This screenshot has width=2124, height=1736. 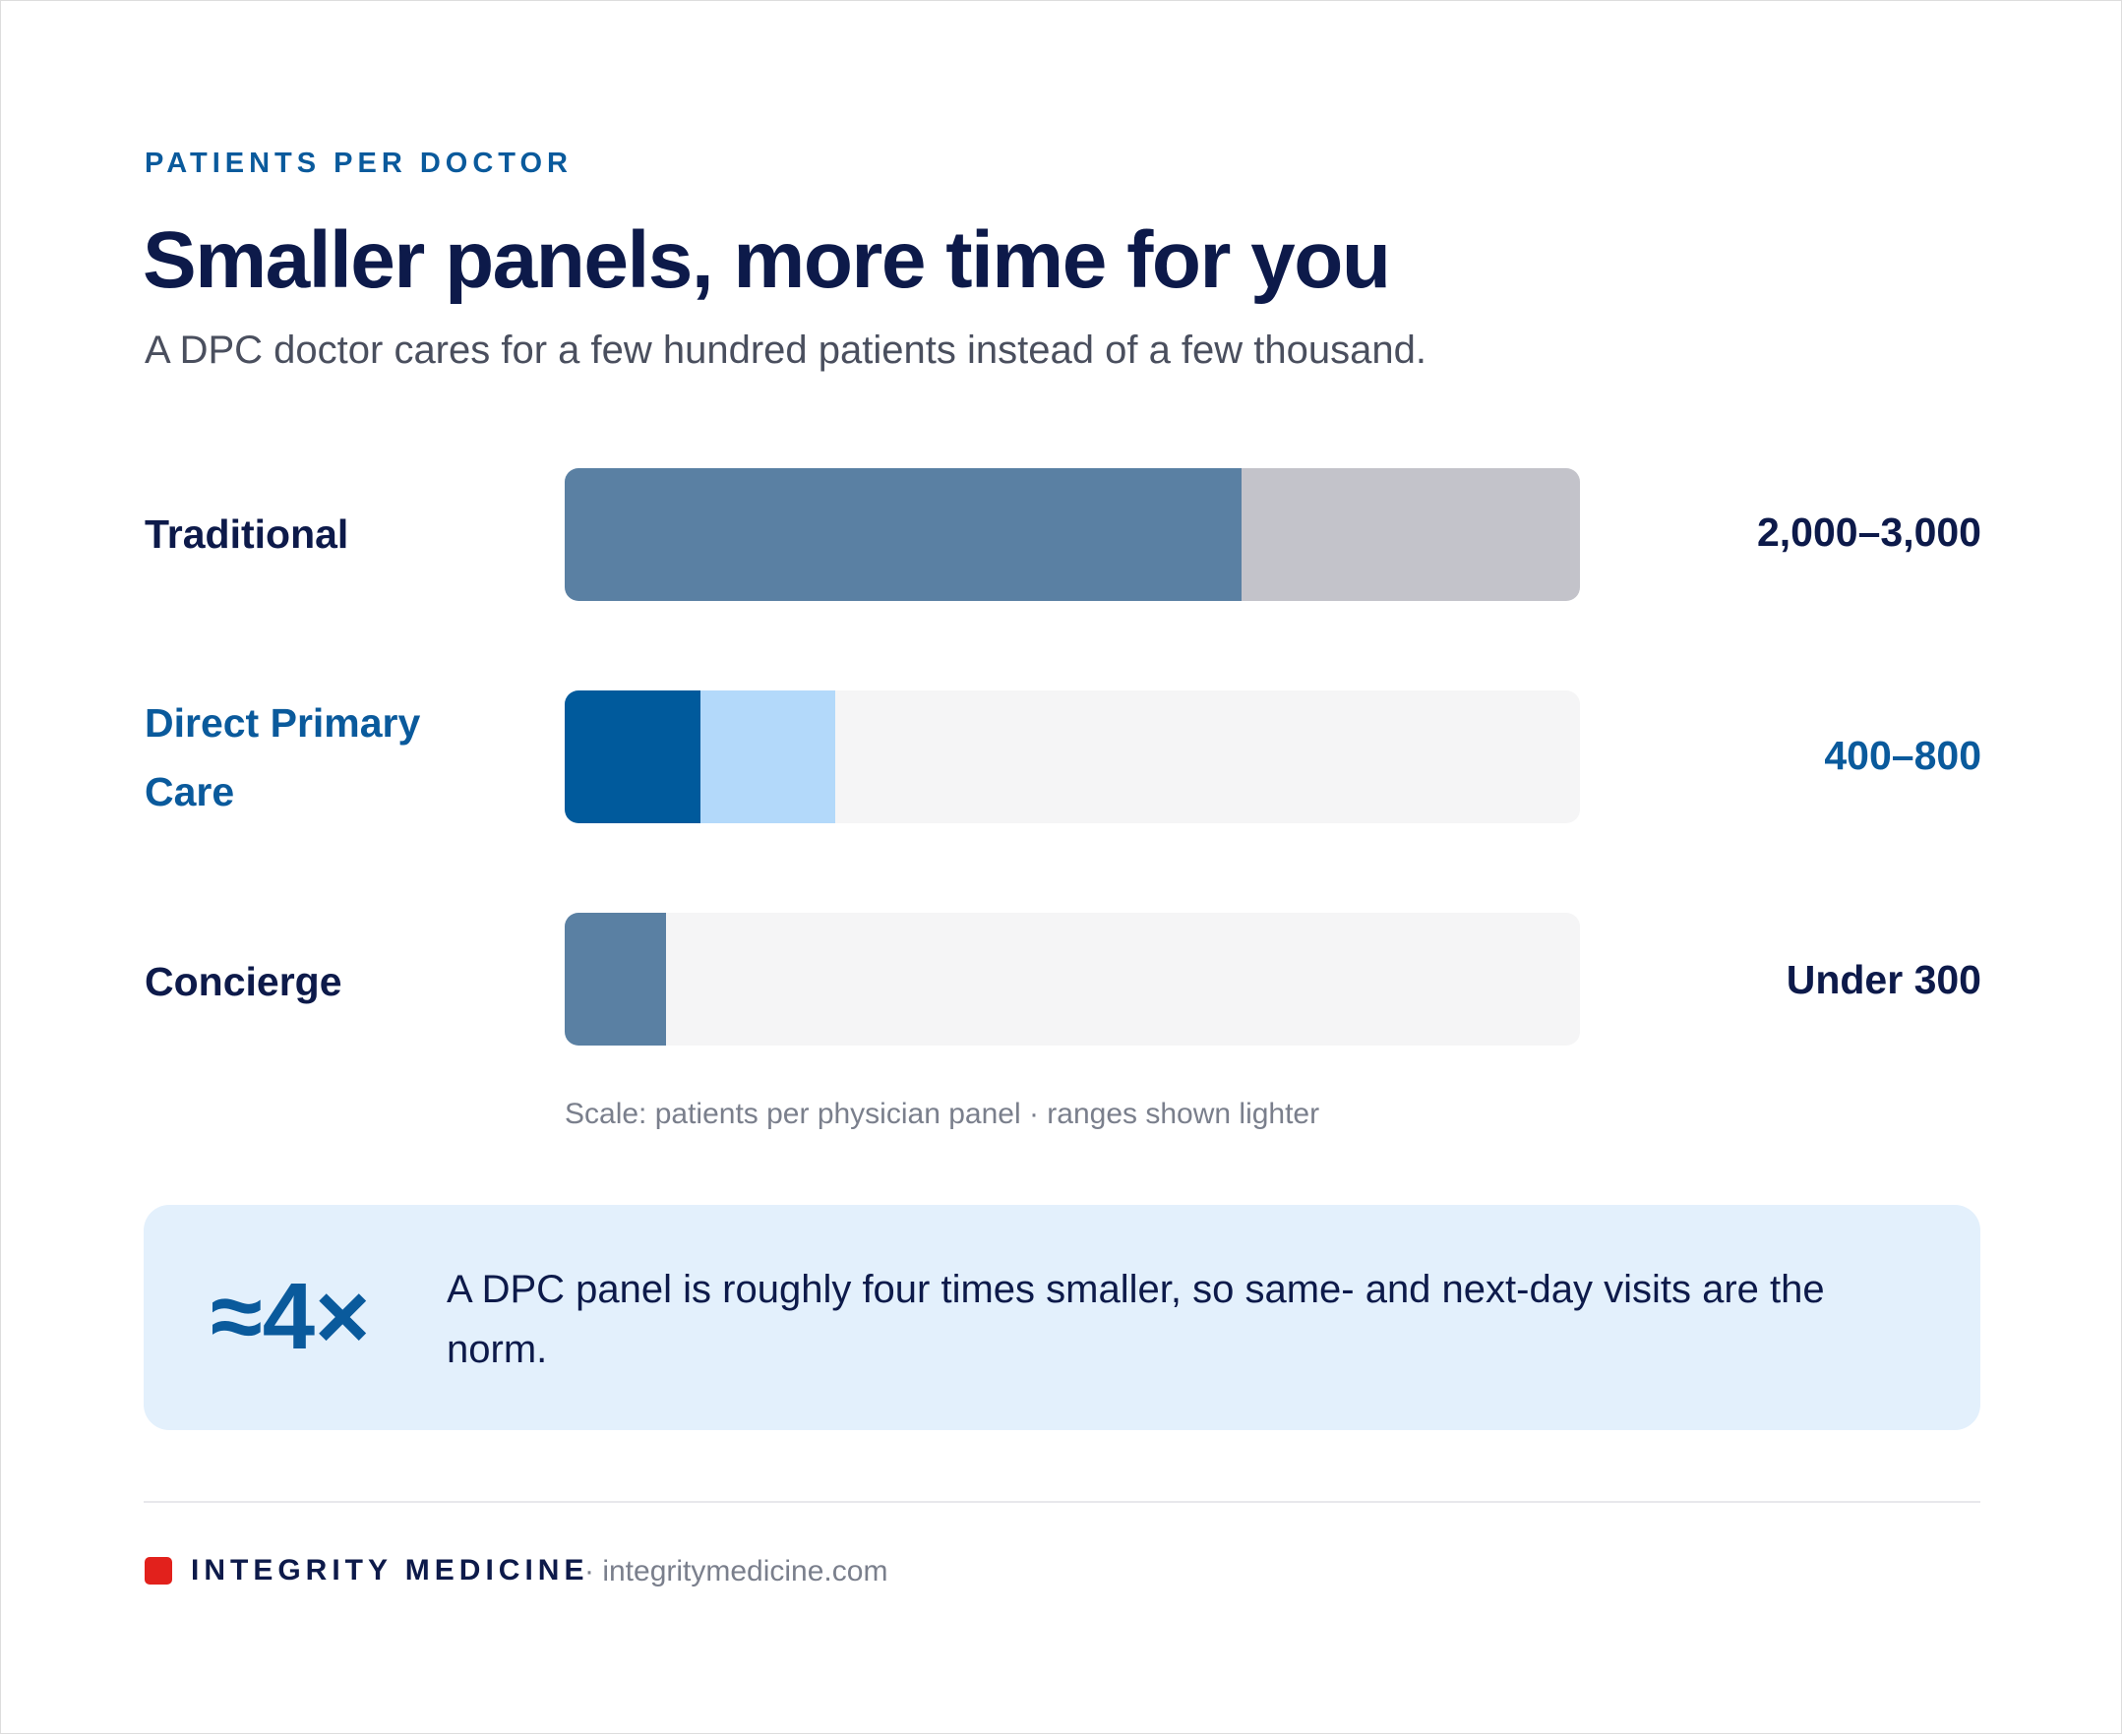 I want to click on bar-track-traditional, so click(x=1073, y=534).